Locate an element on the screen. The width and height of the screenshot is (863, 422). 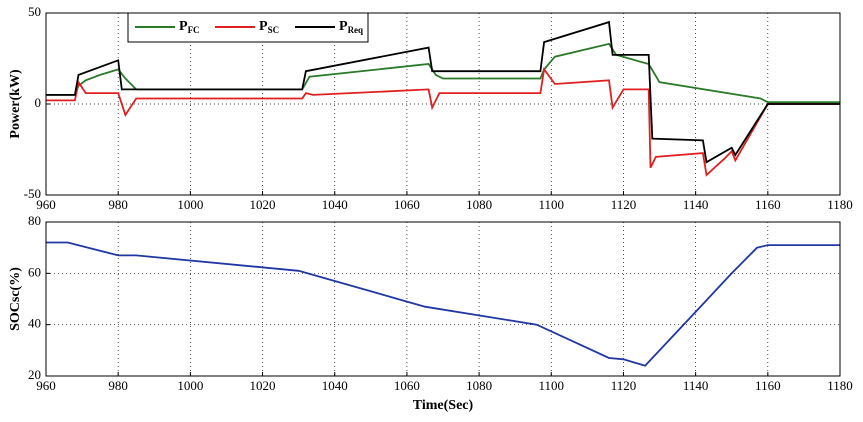
legend-label: PSC is located at coordinates (269, 27).